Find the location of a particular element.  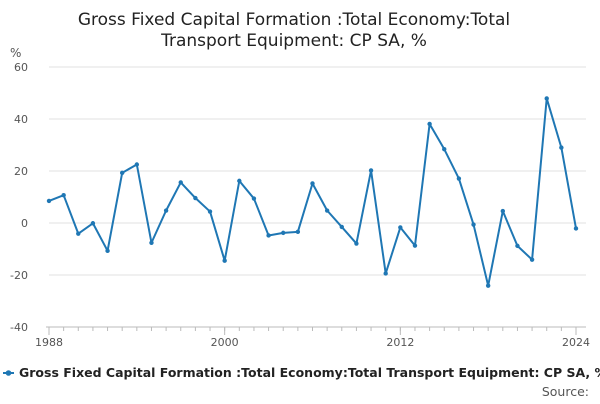

y-tick-label: -20 is located at coordinates (19, 275).